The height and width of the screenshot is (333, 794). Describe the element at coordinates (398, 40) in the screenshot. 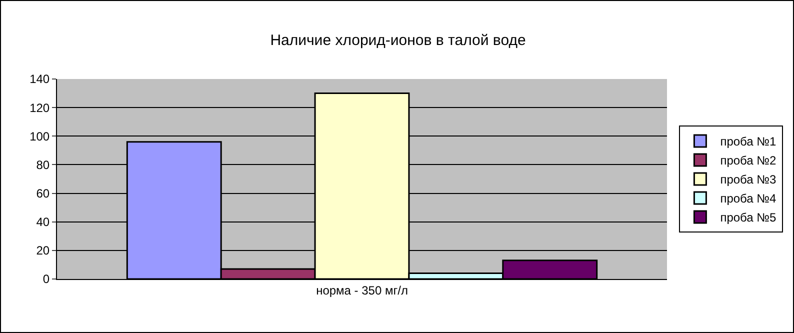

I see `chart-title: Наличие хлорид-ионов в талой воде` at that location.